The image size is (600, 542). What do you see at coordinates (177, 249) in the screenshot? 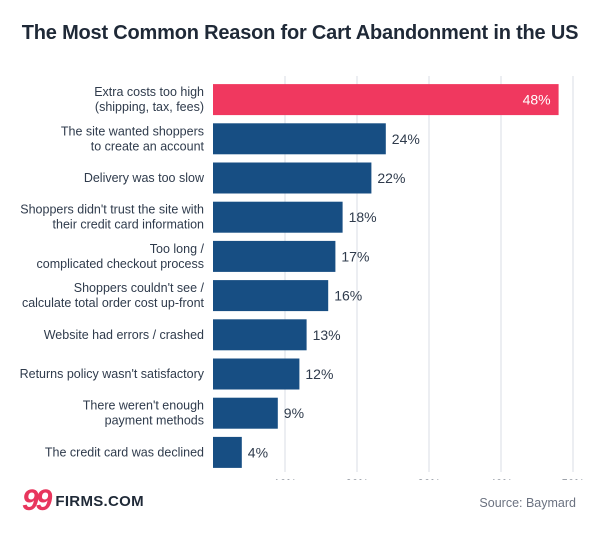
I see `category-label-line: Too long /` at bounding box center [177, 249].